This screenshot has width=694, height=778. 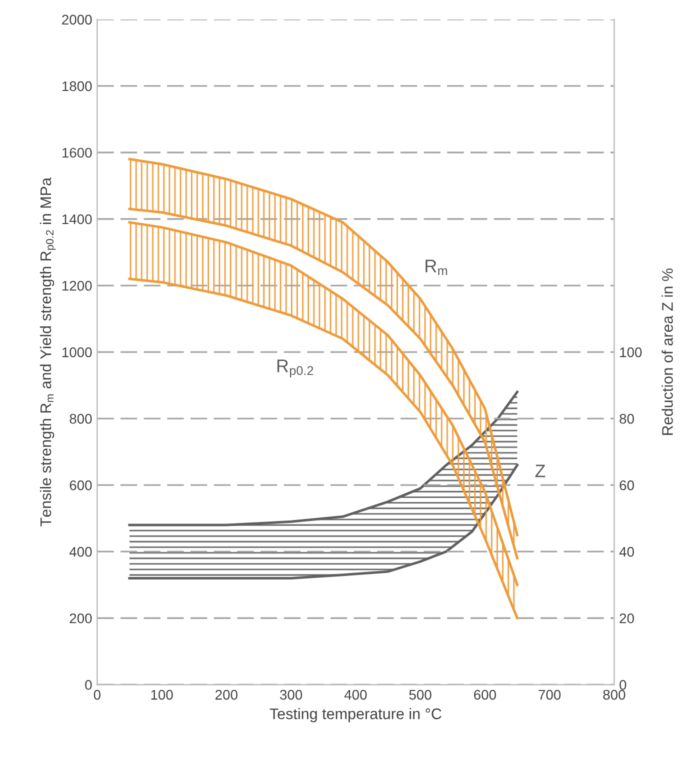 I want to click on x-tick-label: 100, so click(x=162, y=695).